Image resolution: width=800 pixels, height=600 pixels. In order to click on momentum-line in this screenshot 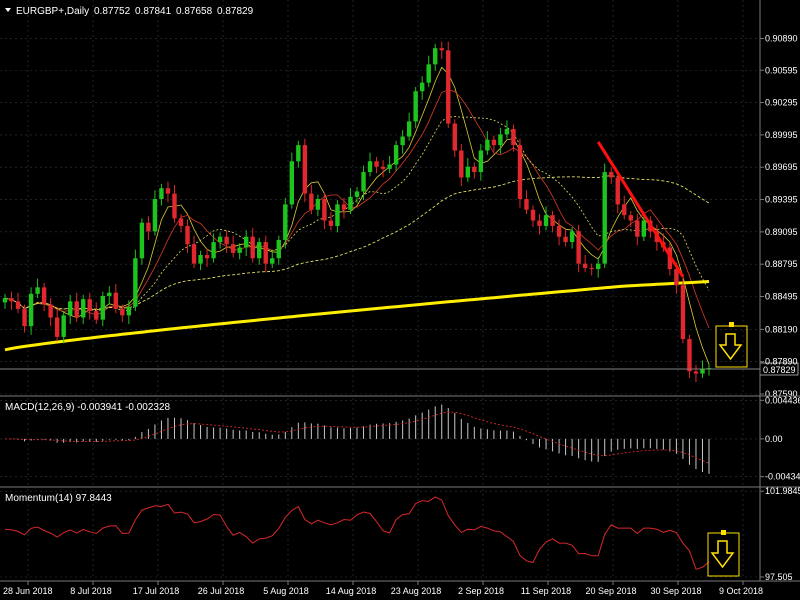, I will do `click(357, 533)`.